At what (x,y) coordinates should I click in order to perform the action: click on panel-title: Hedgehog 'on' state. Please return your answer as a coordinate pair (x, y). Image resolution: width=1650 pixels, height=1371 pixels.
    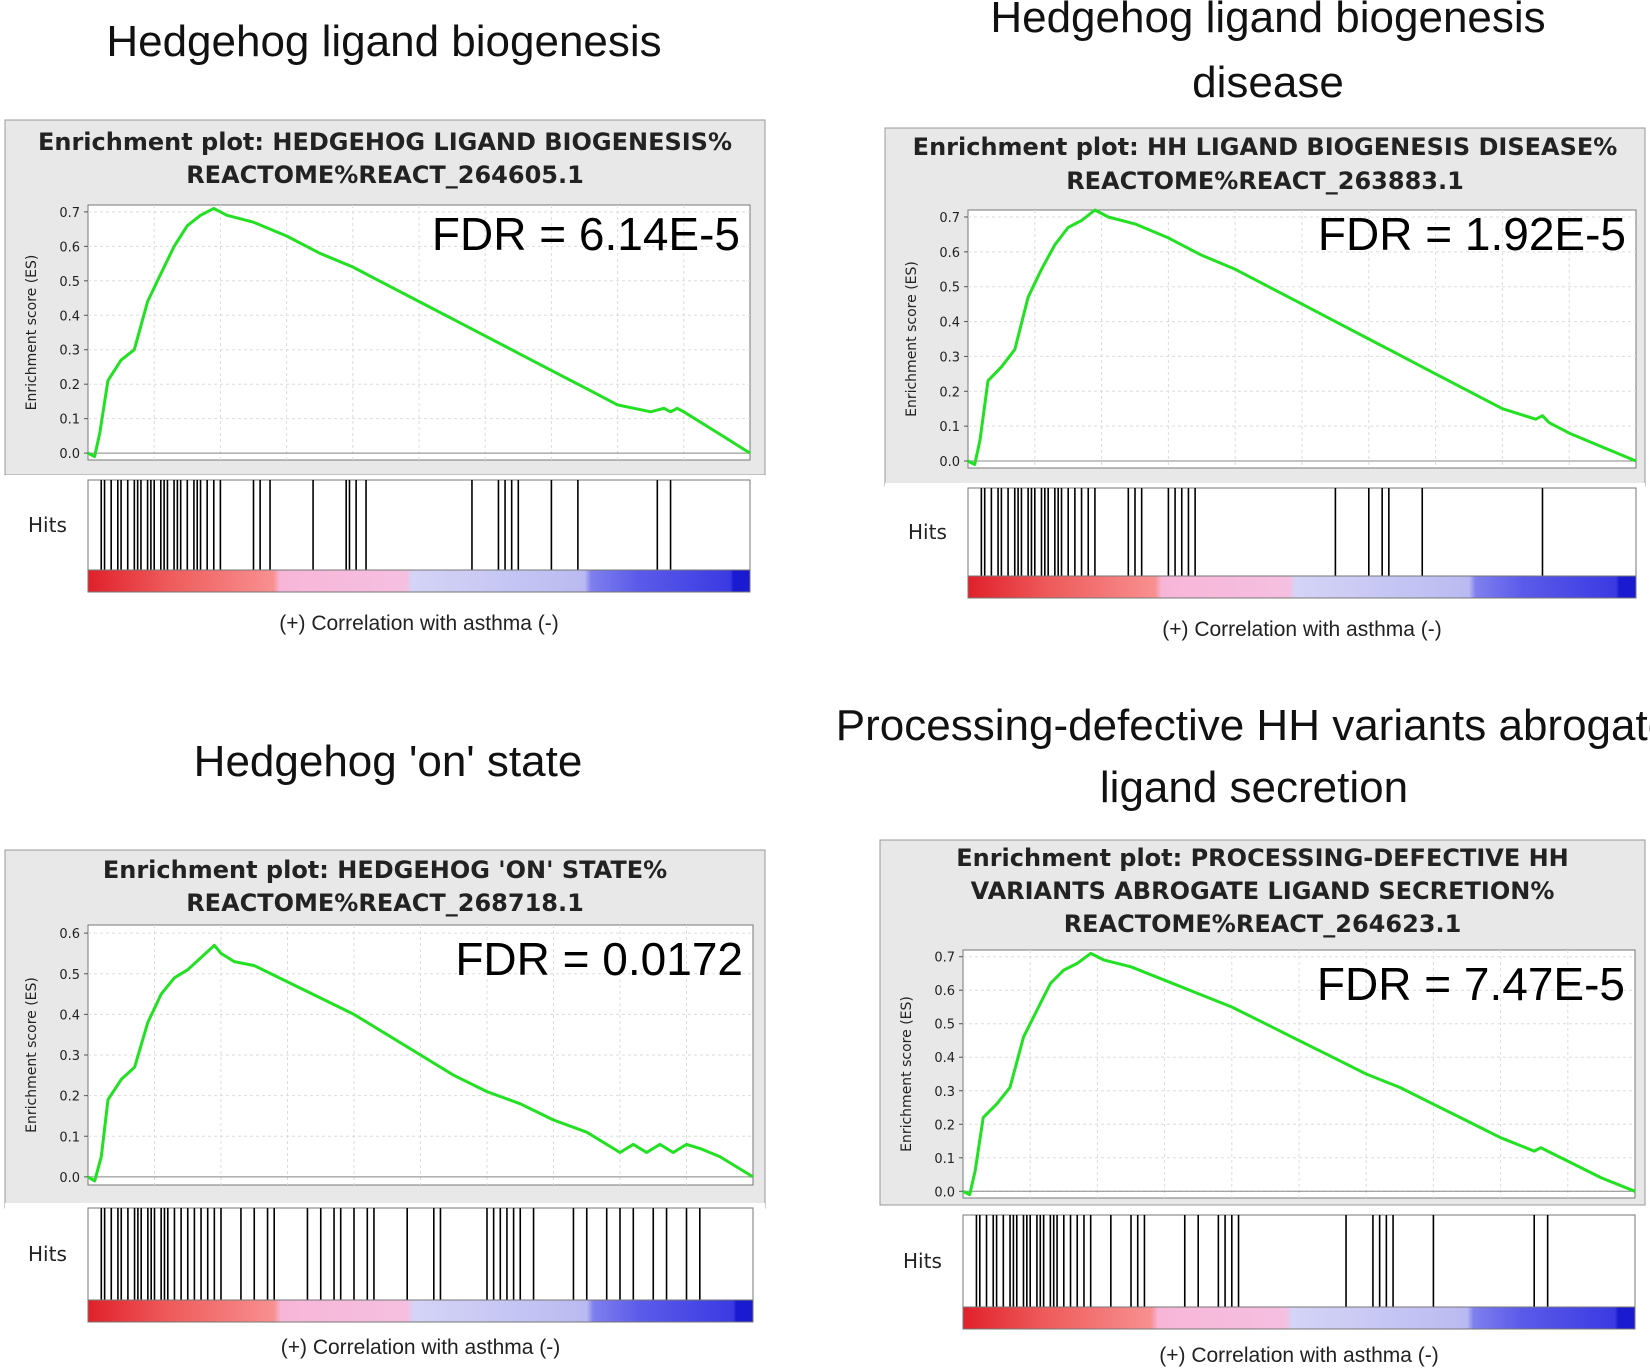
    Looking at the image, I should click on (388, 761).